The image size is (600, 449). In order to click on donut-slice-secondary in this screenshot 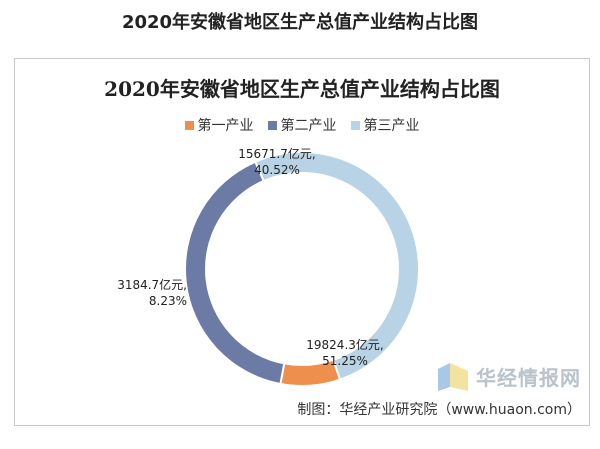, I will do `click(235, 273)`.